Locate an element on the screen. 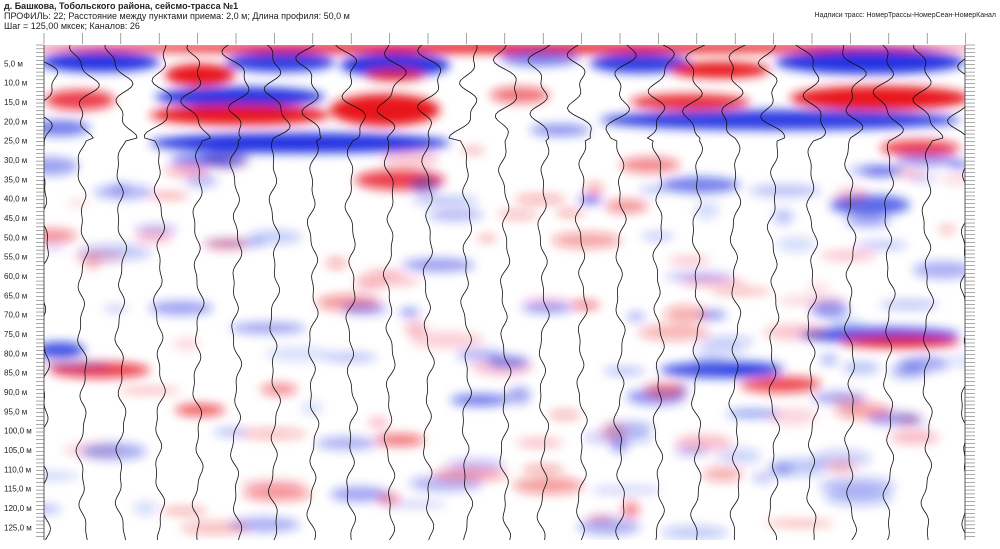 The image size is (1000, 549). depth-label: 45,0 м is located at coordinates (15, 218).